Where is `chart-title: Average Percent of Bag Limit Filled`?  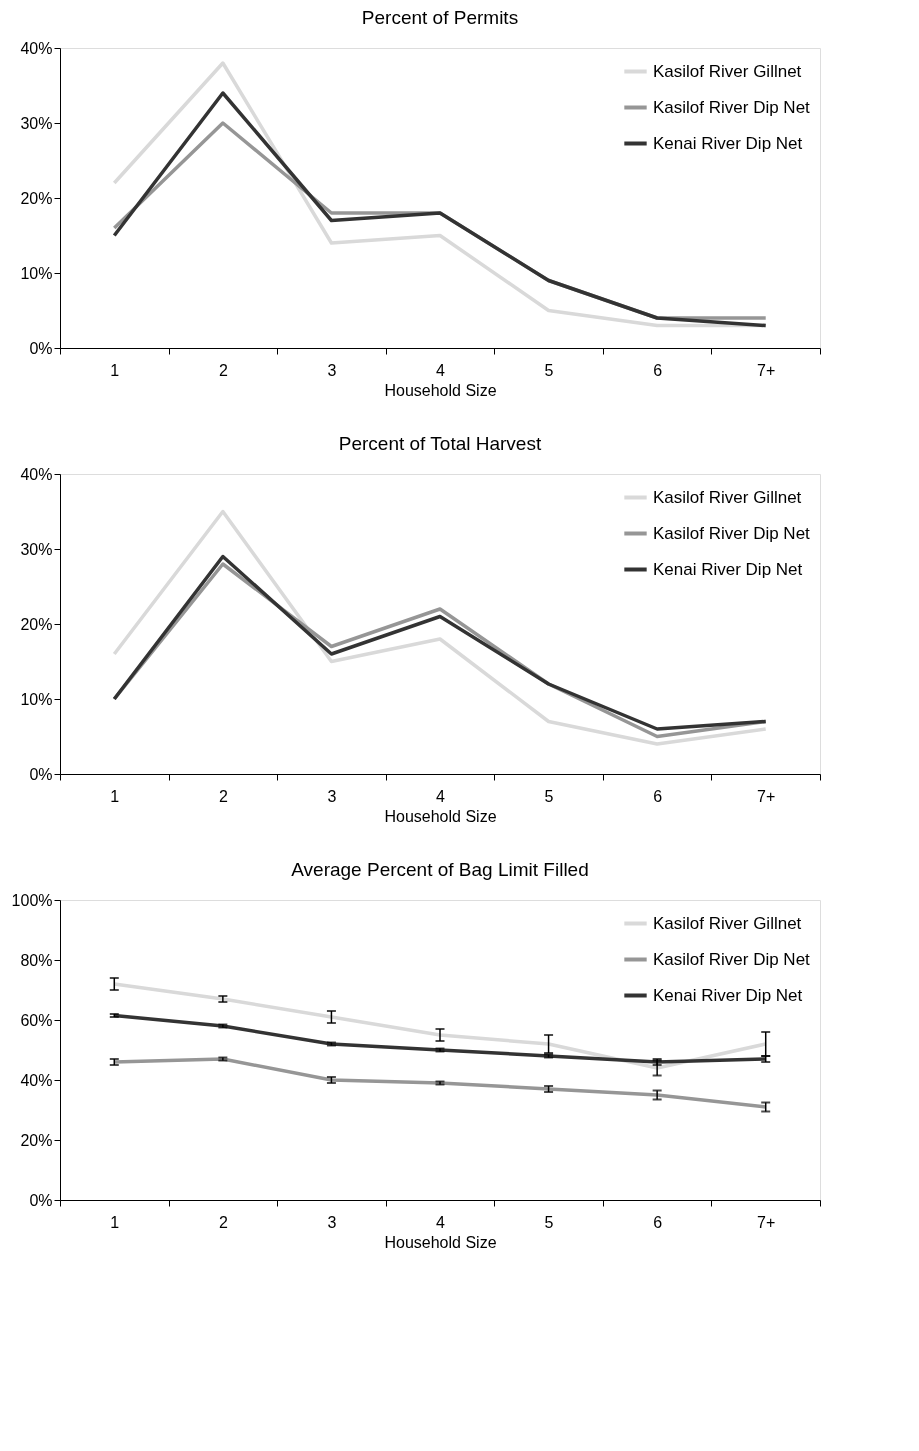
chart-title: Average Percent of Bag Limit Filled is located at coordinates (440, 869).